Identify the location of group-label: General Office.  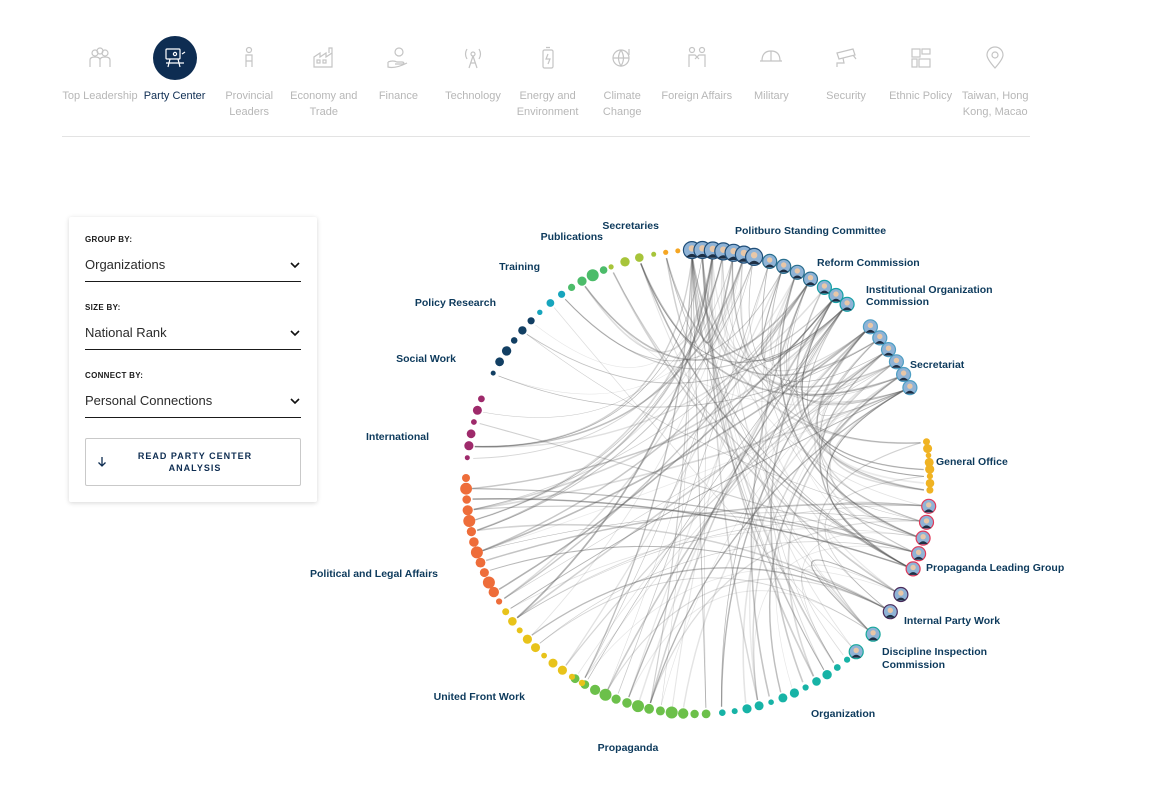
(972, 462).